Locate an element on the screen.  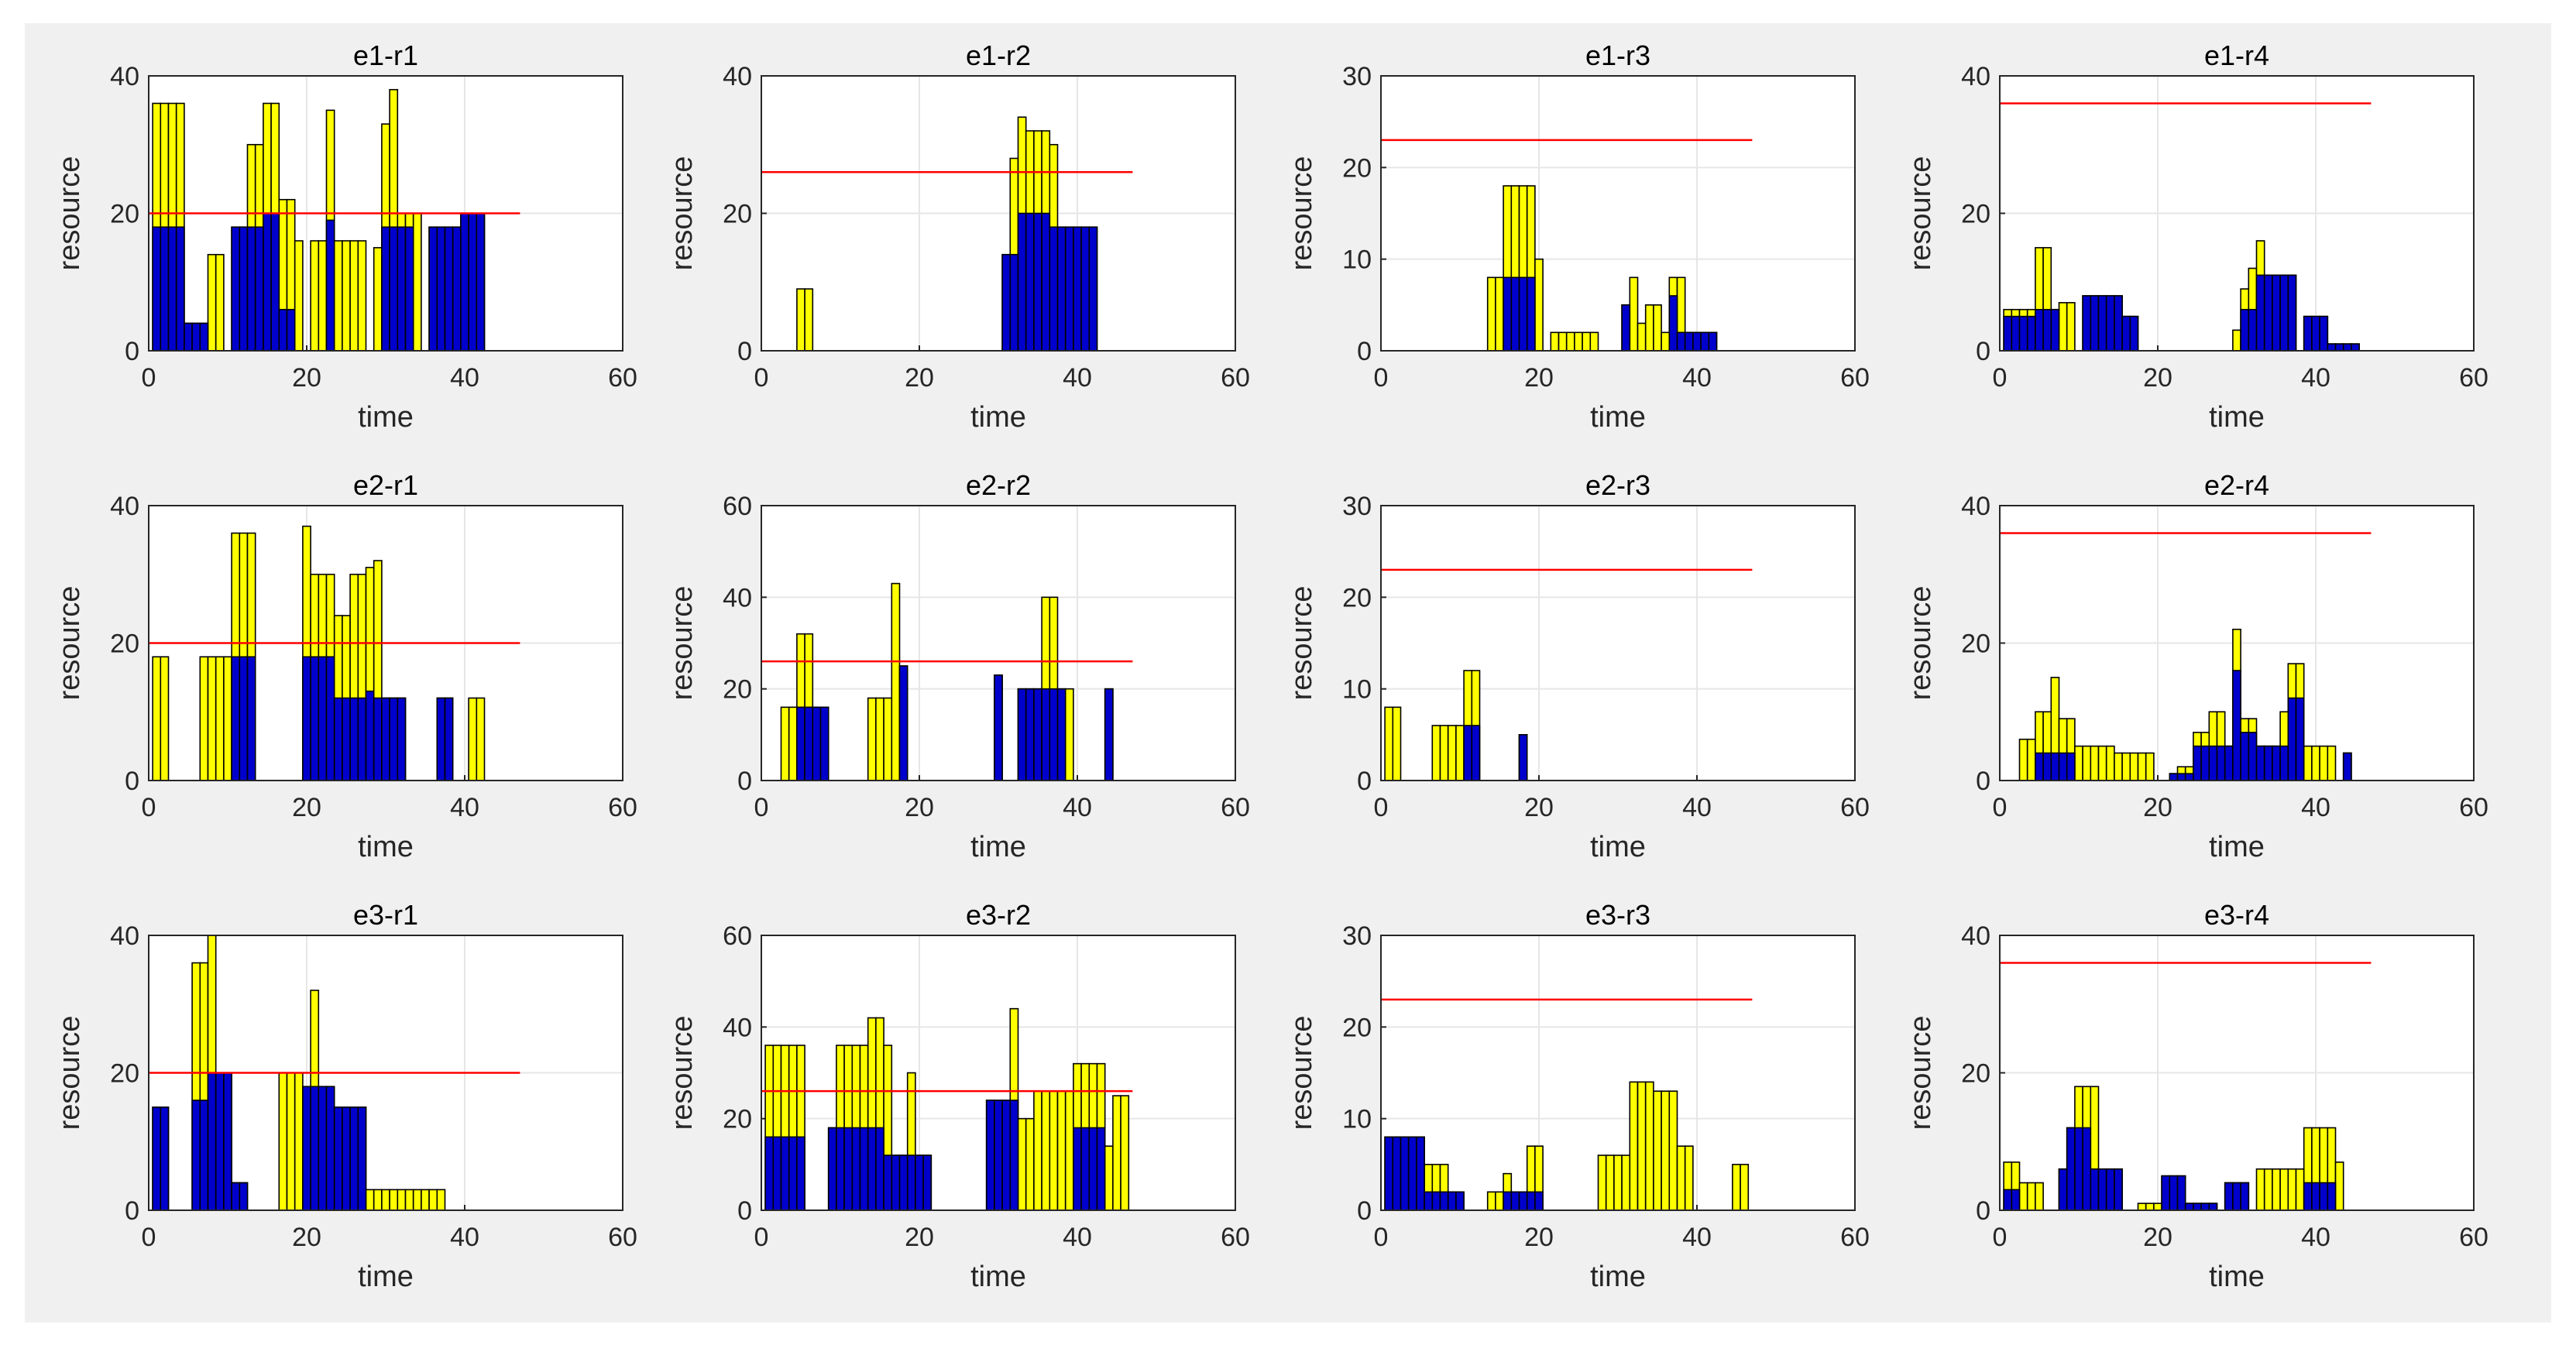
subplot-e1-r3: 0 20 40 60 0 10 20 30 e1-r3 time resource is located at coordinates (1578, 236).